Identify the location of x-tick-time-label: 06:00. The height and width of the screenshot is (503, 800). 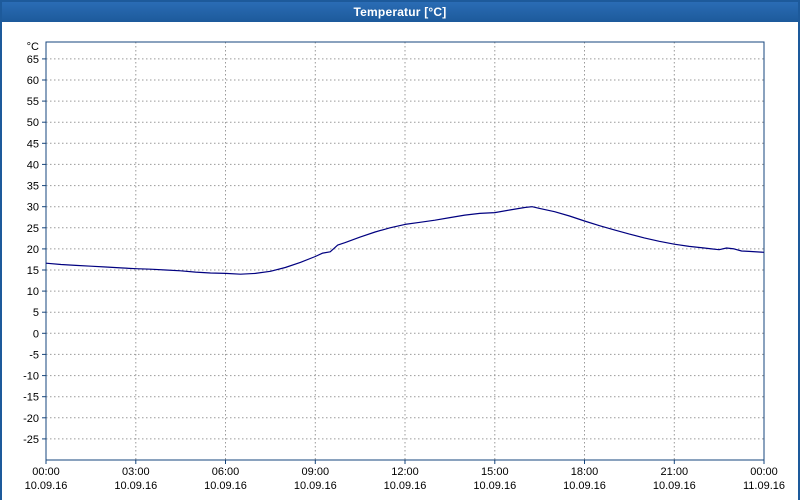
(226, 472).